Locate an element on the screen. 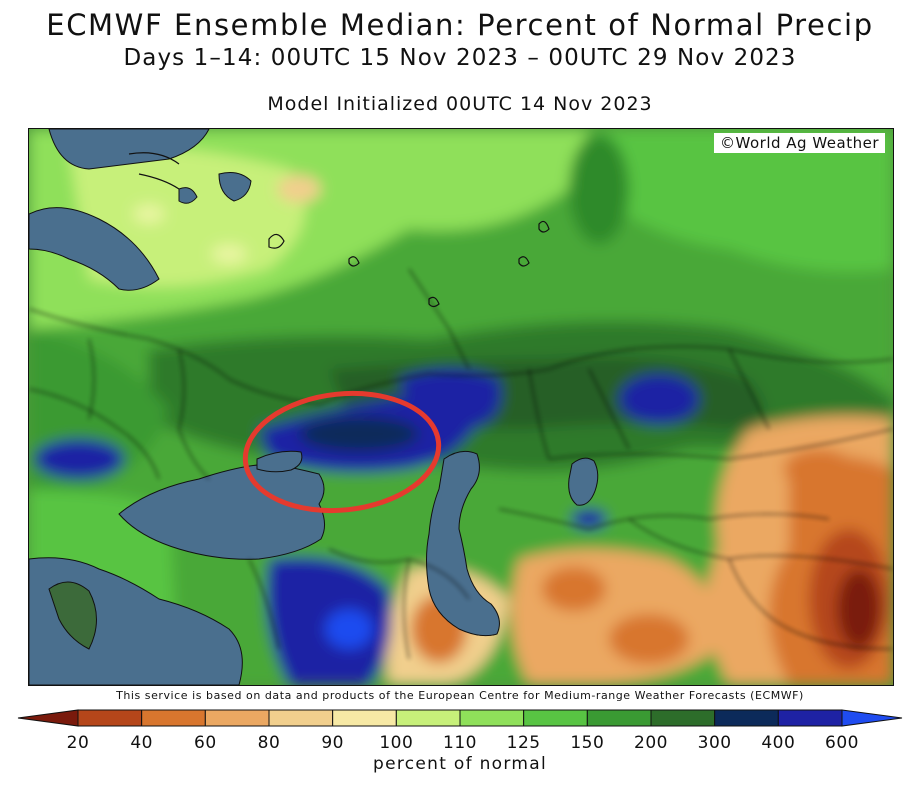 Image resolution: width=920 pixels, height=808 pixels. colorbar-tick-label: 60 is located at coordinates (205, 743).